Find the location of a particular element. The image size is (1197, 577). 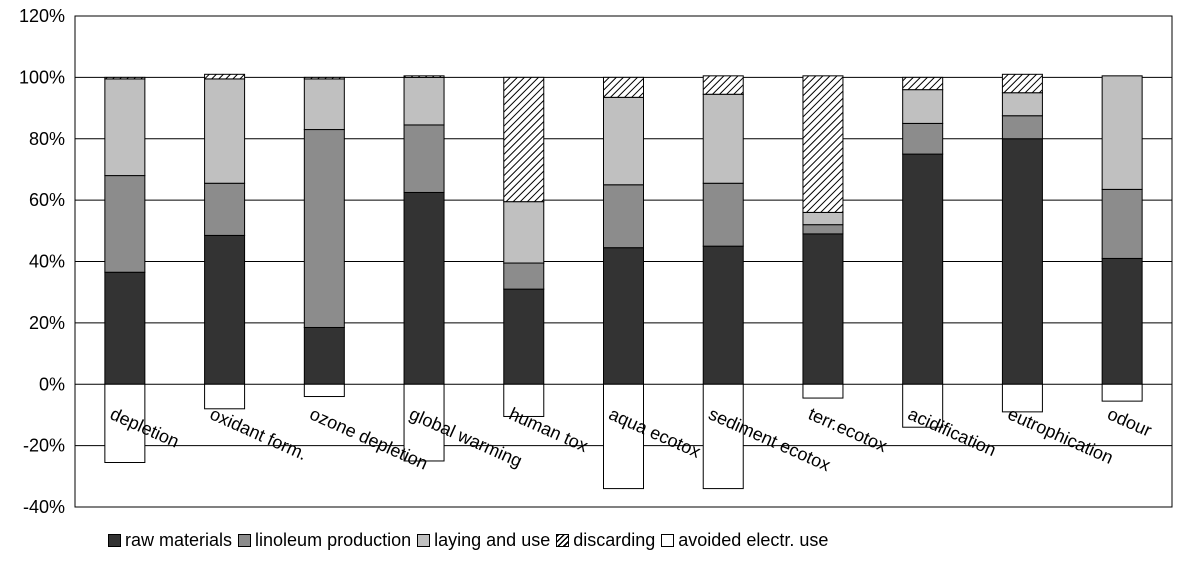

x-tick-label: human tox is located at coordinates (548, 430).